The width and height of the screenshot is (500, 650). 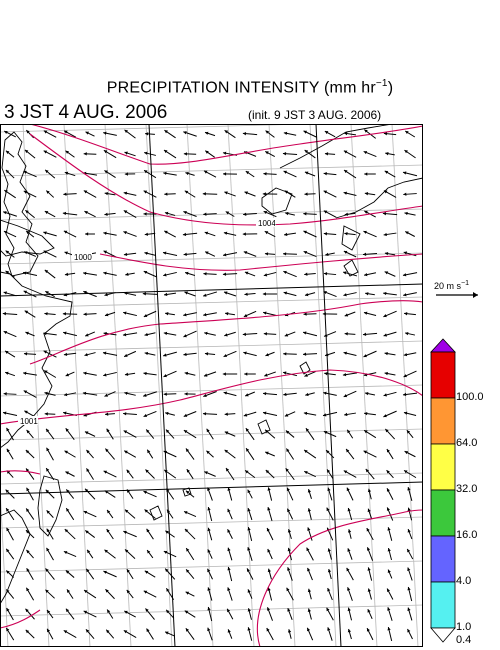 What do you see at coordinates (83, 257) in the screenshot?
I see `isobar-label-1000: 1000` at bounding box center [83, 257].